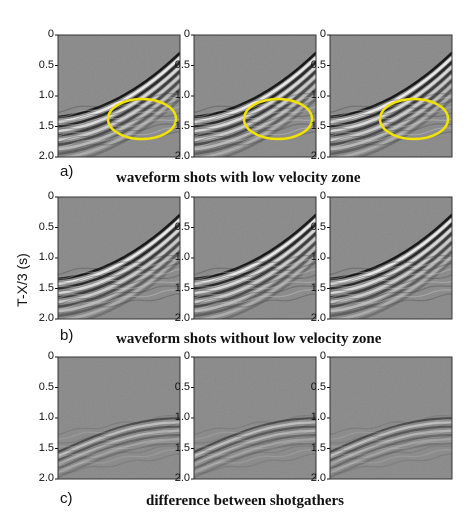 This screenshot has height=526, width=474. I want to click on panel-r2-c1, so click(254, 418).